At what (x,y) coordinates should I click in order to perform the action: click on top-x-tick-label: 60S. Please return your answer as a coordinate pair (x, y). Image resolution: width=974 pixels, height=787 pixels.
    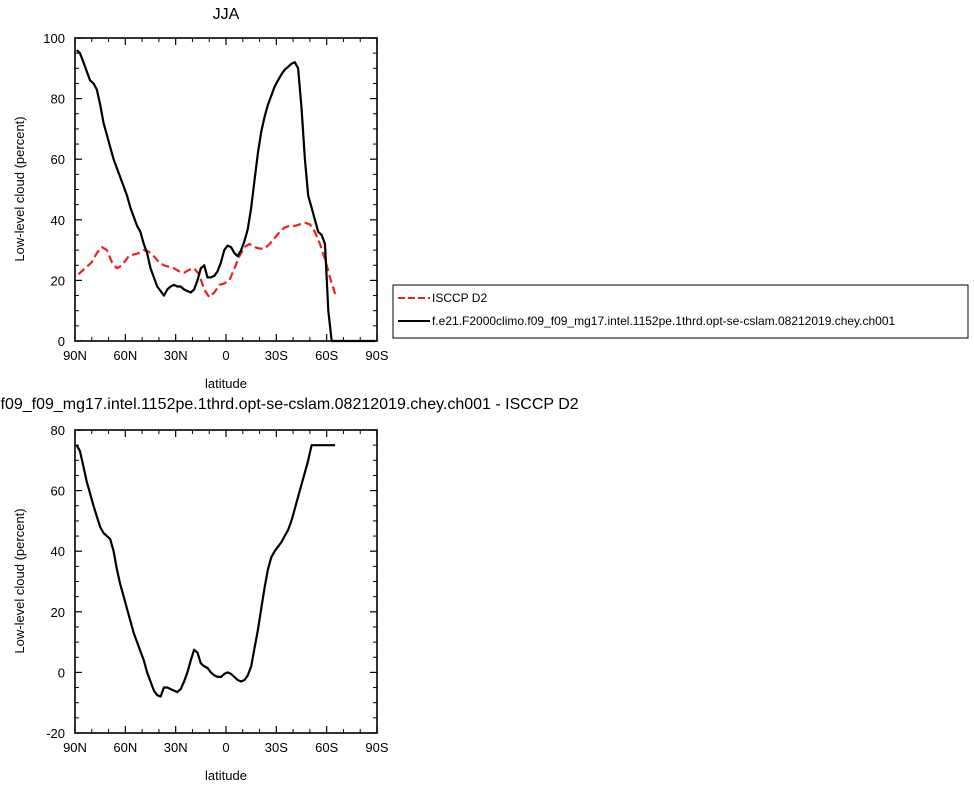
    Looking at the image, I should click on (326, 355).